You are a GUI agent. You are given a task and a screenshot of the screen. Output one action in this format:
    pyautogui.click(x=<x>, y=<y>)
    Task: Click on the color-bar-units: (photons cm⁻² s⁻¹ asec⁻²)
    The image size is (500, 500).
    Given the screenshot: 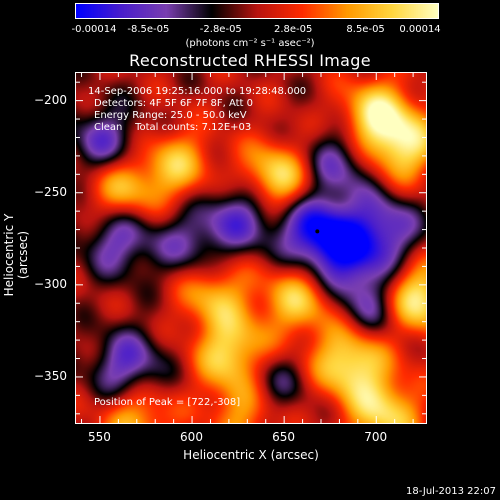 What is the action you would take?
    pyautogui.click(x=250, y=43)
    